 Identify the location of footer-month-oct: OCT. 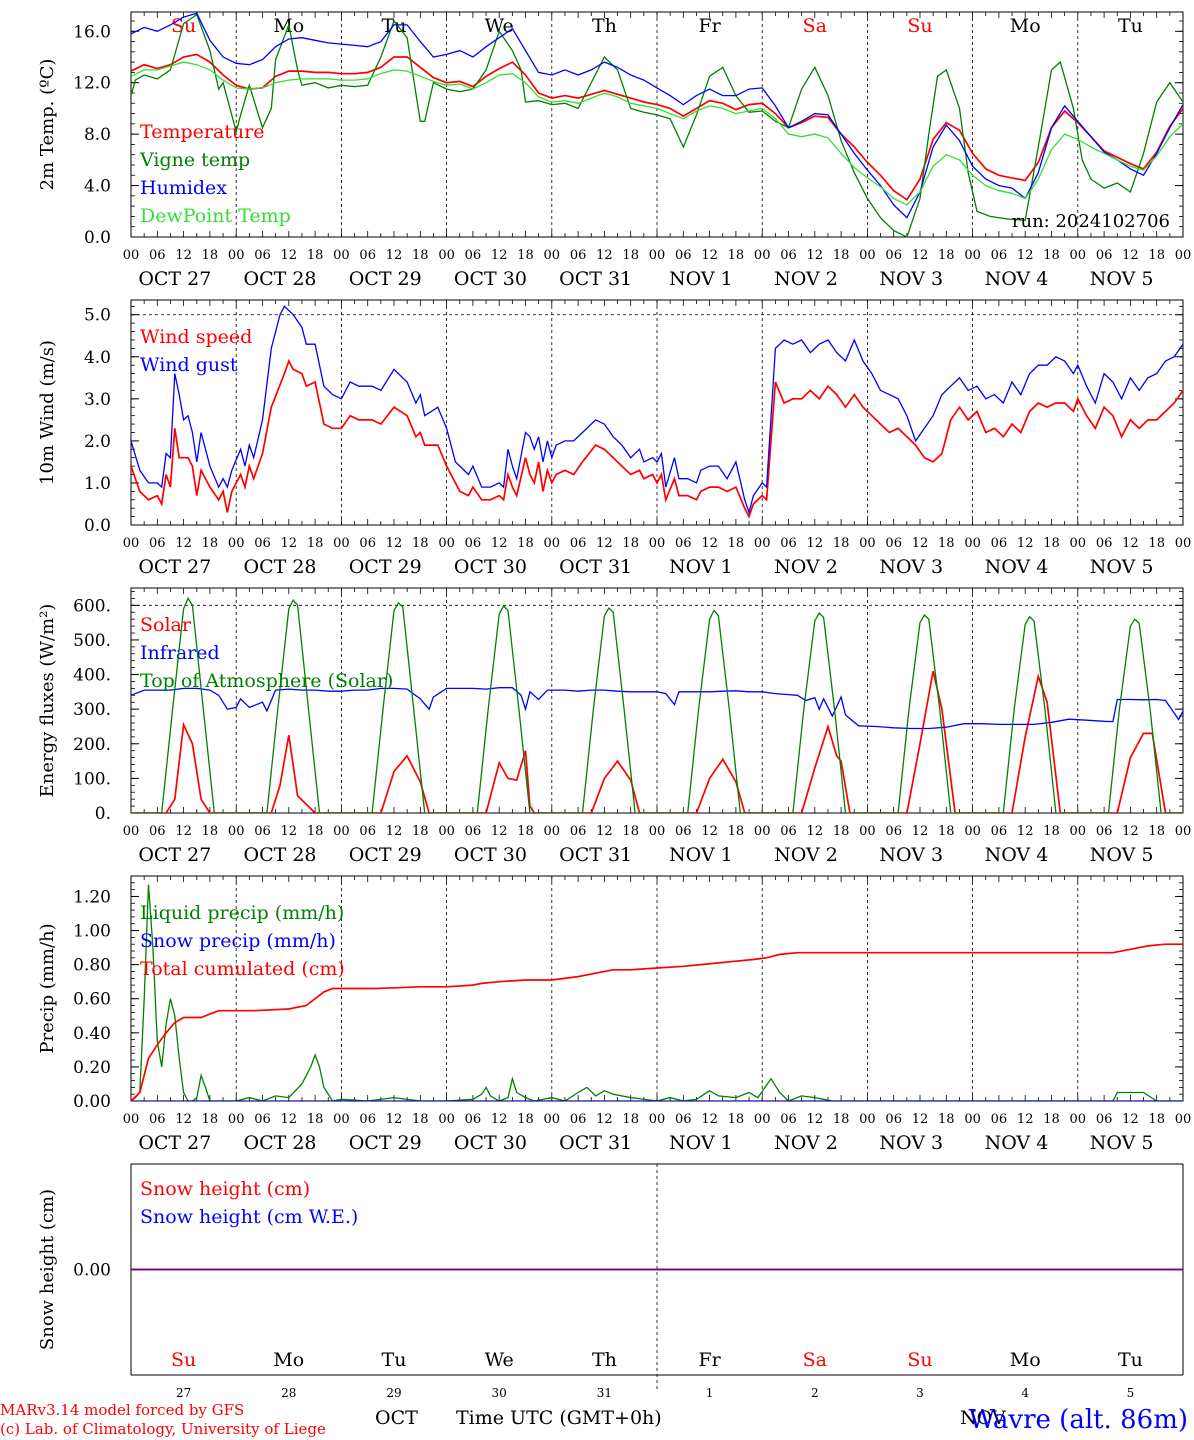
(396, 1418).